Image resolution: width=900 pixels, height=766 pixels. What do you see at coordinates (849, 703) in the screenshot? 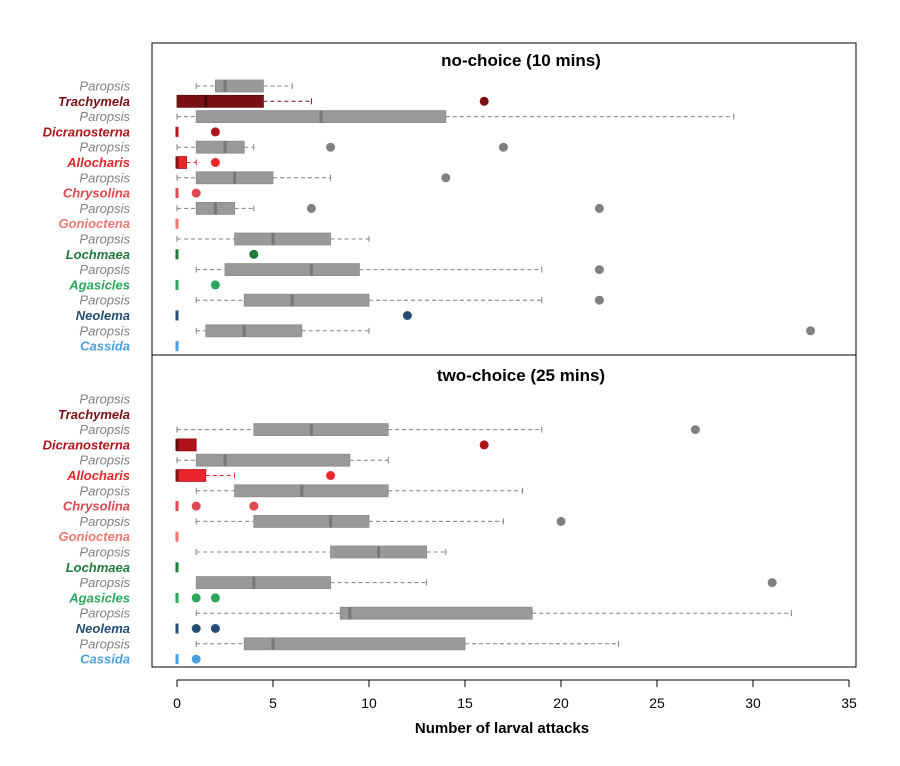
I see `x-tick-label: 35` at bounding box center [849, 703].